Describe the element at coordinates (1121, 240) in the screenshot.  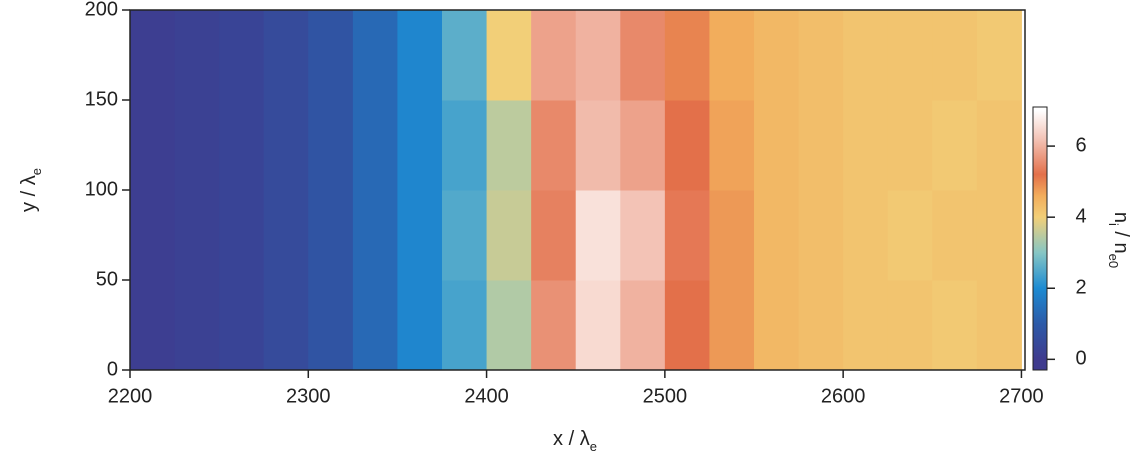
I see `label-part: / n` at that location.